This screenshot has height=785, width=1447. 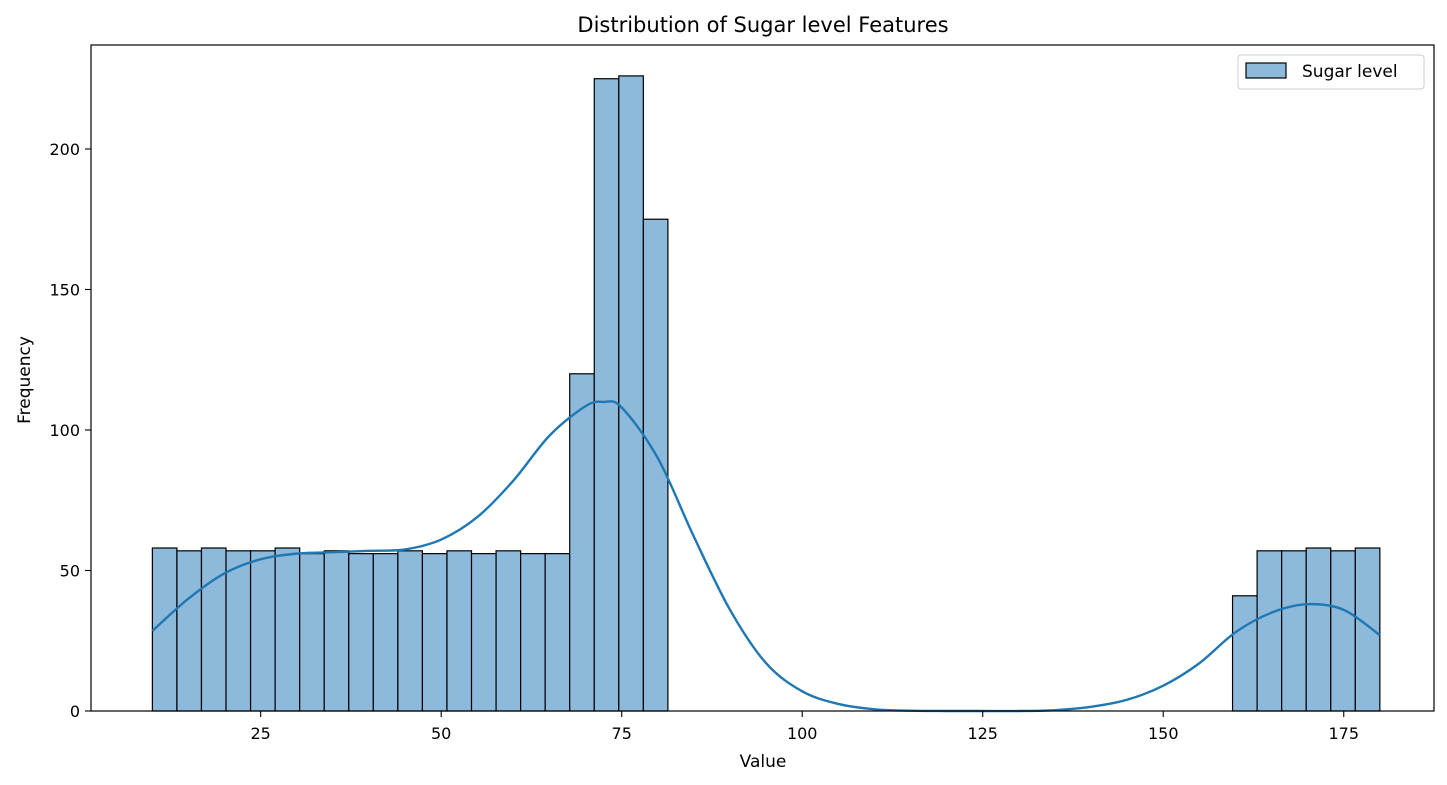 I want to click on x-tick-label: 100, so click(x=802, y=733).